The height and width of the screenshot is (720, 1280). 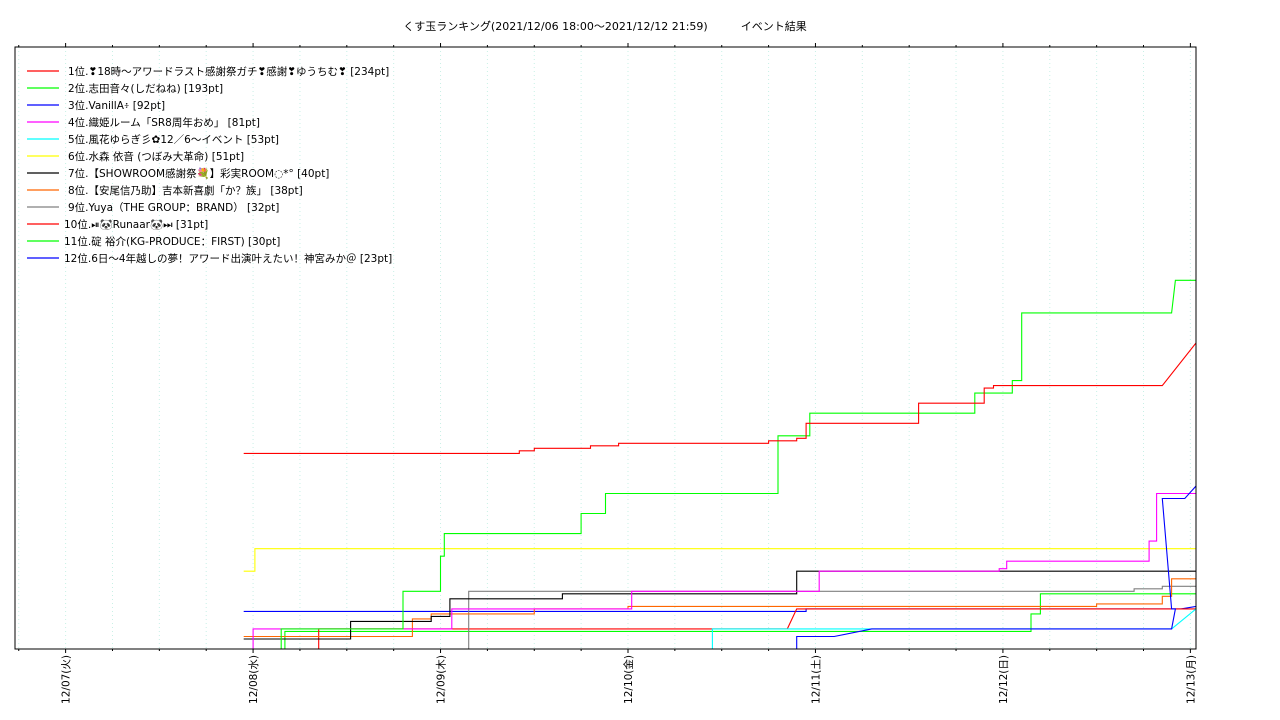 What do you see at coordinates (1191, 679) in the screenshot?
I see `x-tick-label: 12/13(月)` at bounding box center [1191, 679].